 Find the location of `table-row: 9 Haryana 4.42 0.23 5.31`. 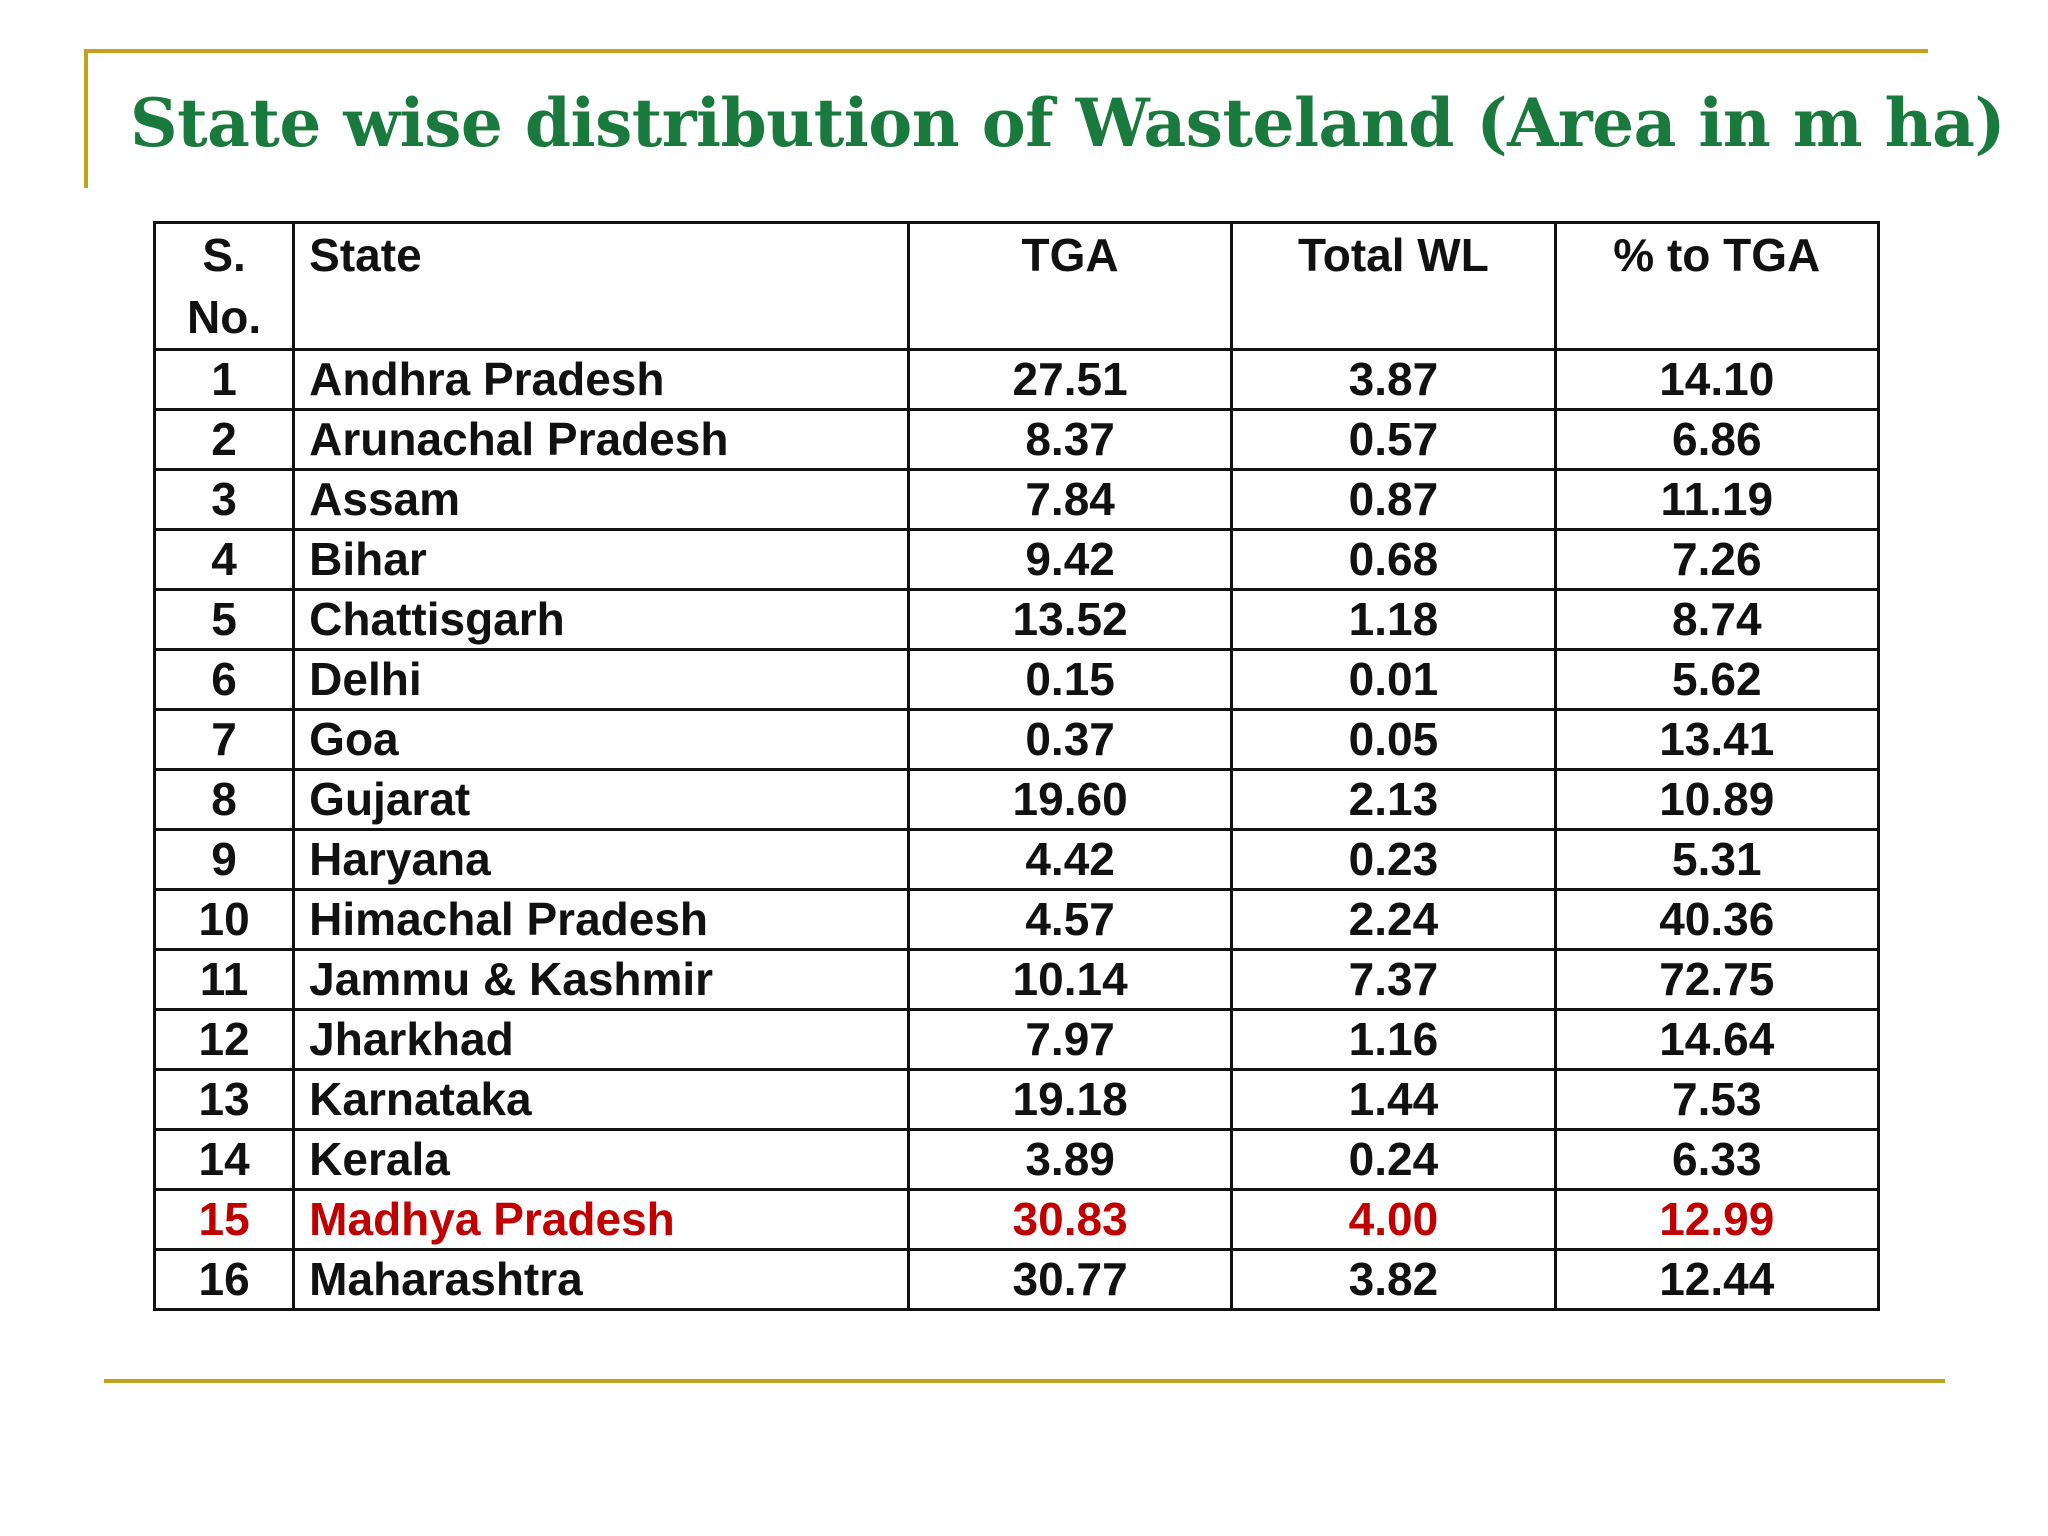

table-row: 9 Haryana 4.42 0.23 5.31 is located at coordinates (1016, 859).